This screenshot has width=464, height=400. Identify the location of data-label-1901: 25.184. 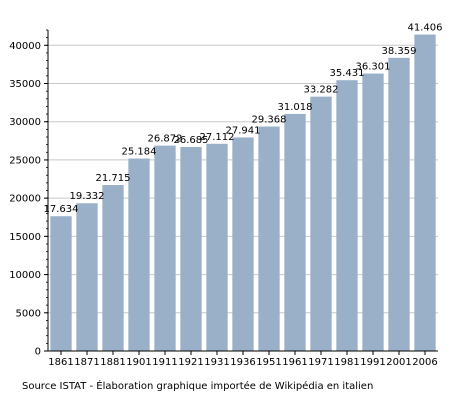
(139, 152).